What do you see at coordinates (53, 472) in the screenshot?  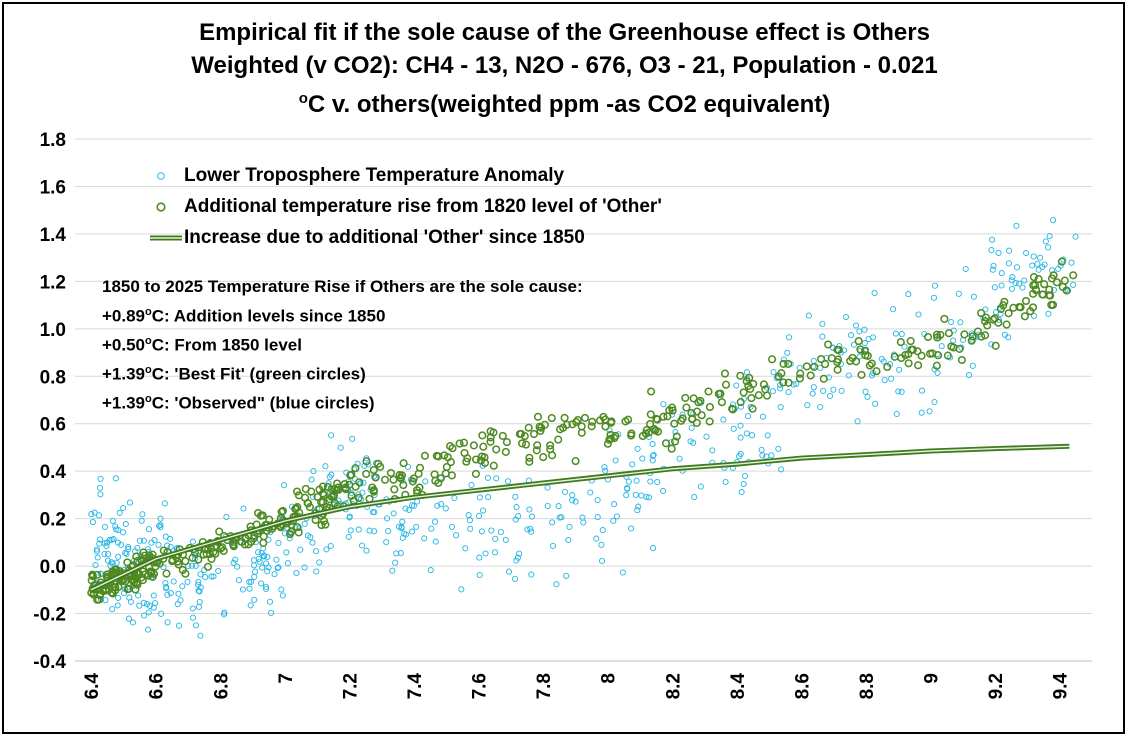 I see `y-tick-label: 0.4` at bounding box center [53, 472].